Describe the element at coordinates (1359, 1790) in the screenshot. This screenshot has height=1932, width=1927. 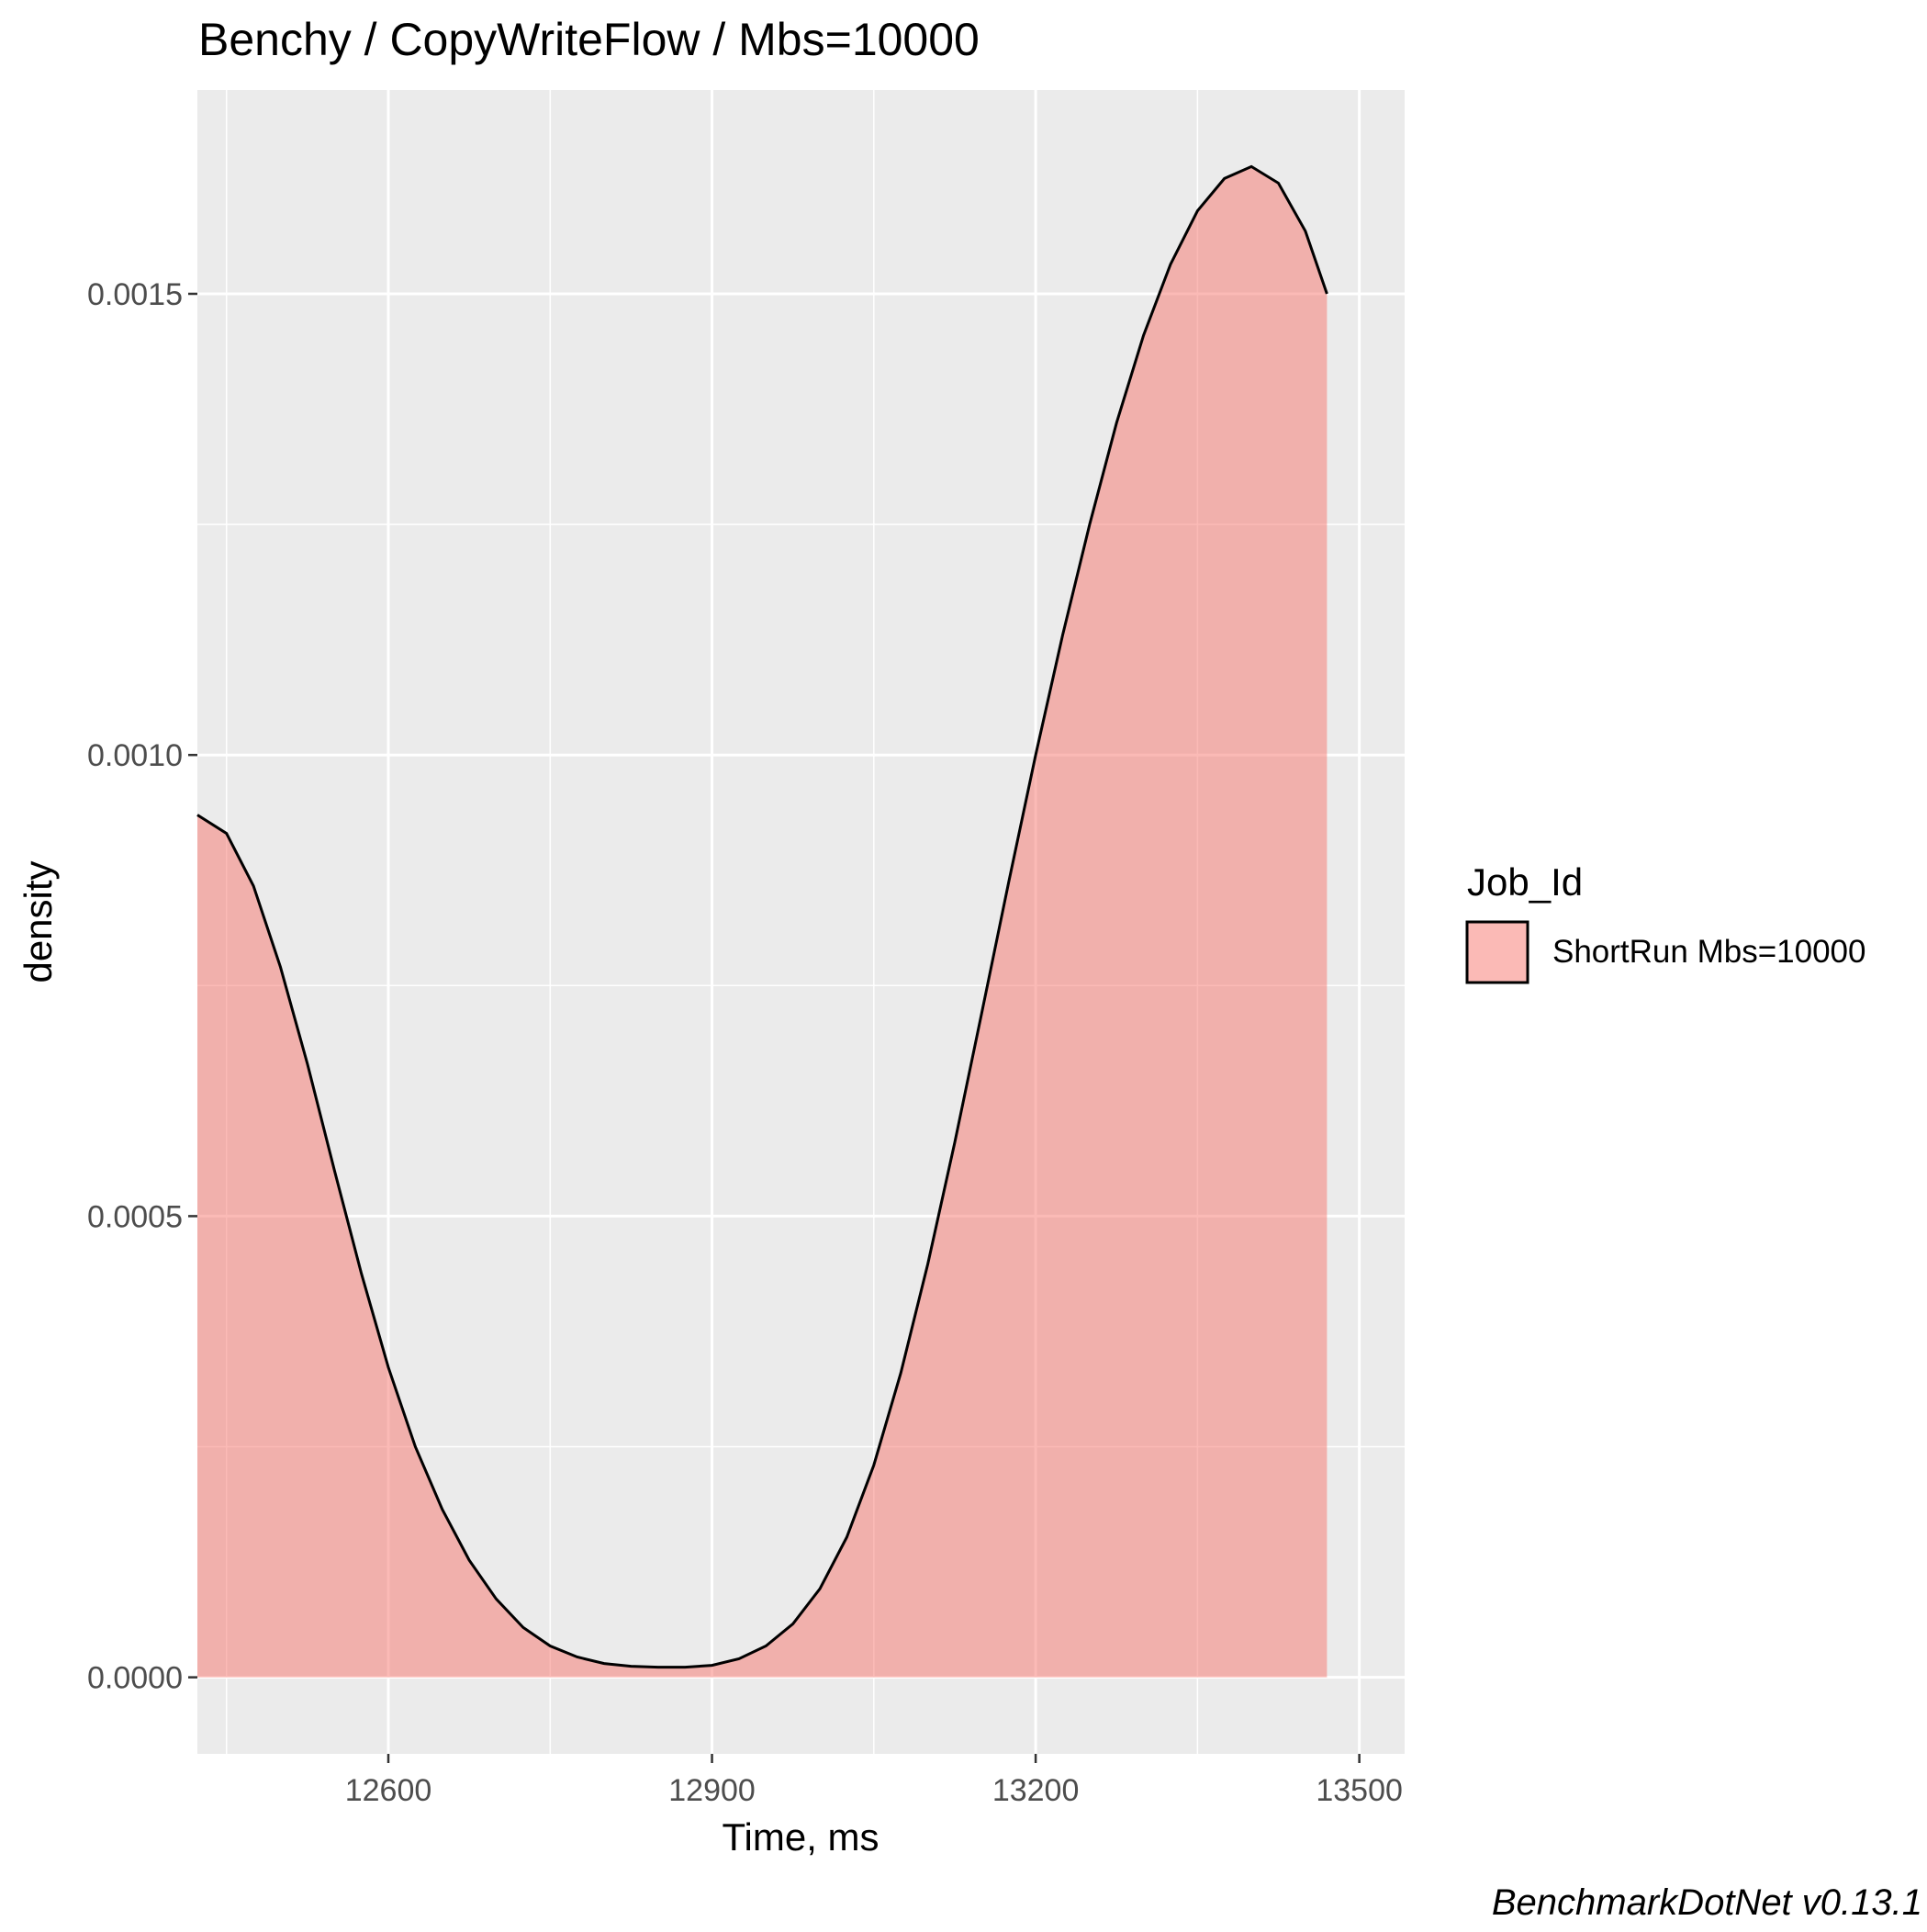
I see `x-tick-label: 13500` at that location.